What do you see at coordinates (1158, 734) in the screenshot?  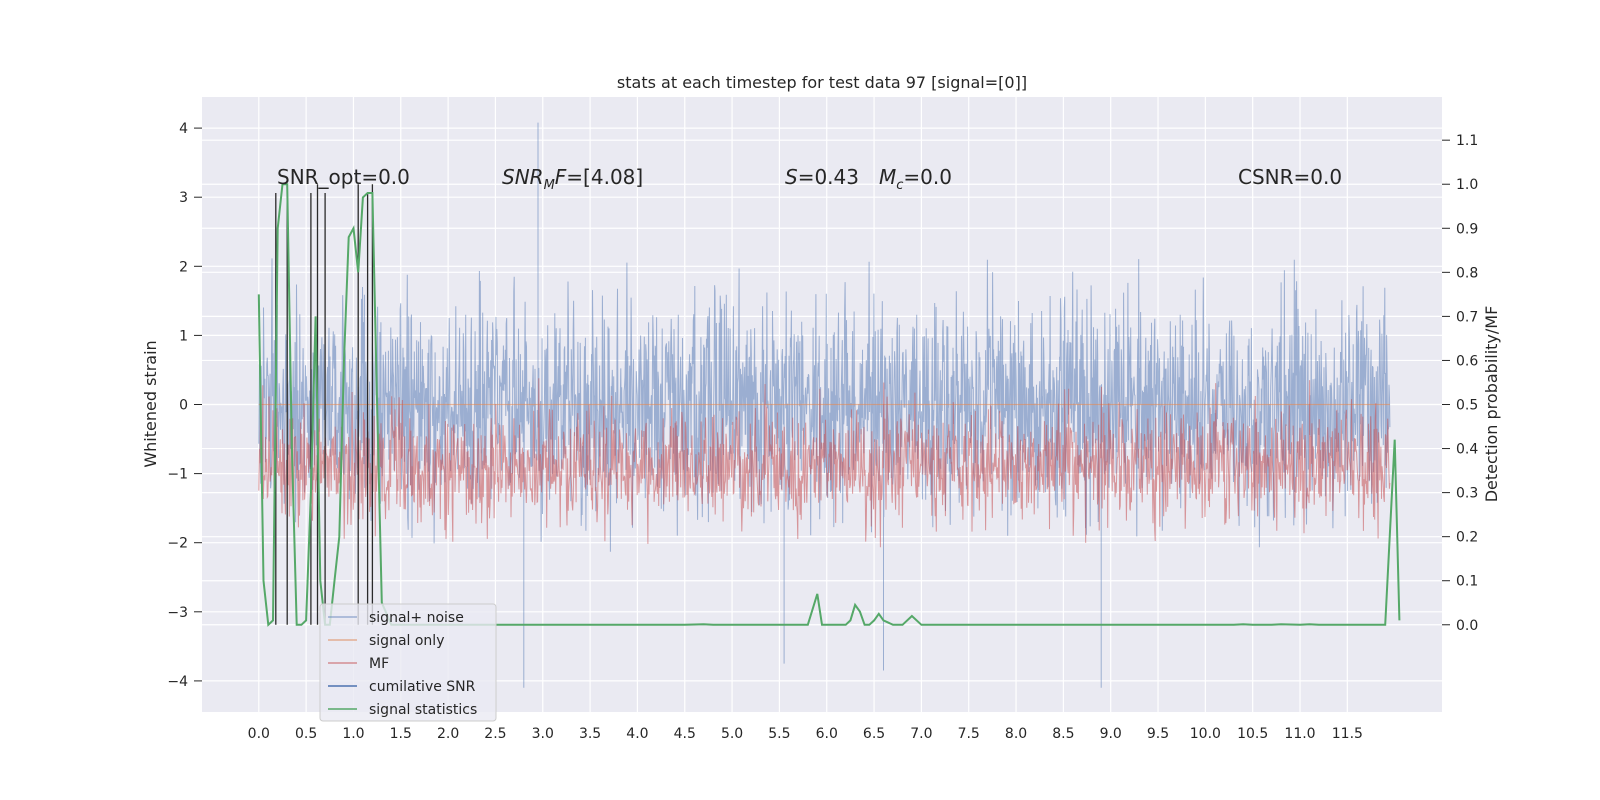 I see `x-tick-label: 9.5` at bounding box center [1158, 734].